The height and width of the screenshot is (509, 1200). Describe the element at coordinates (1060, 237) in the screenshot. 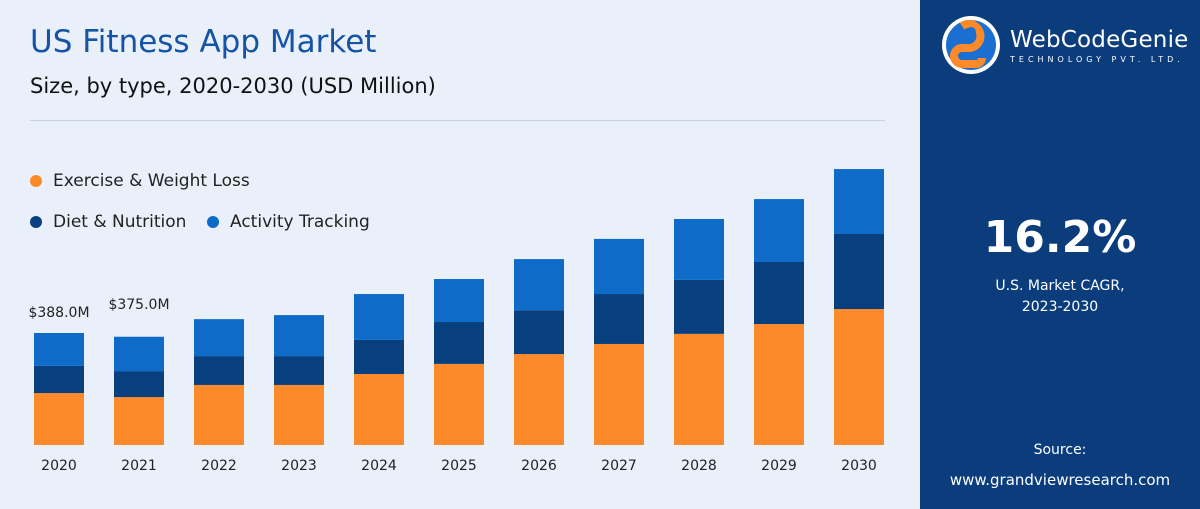

I see `cagr-value: 16.2%` at that location.